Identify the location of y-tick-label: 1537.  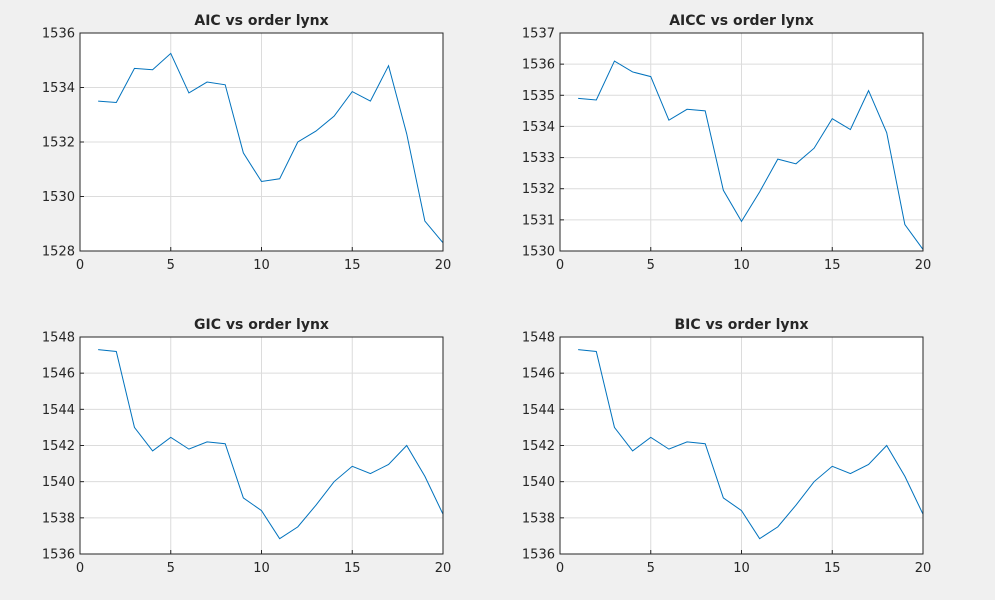
(538, 34).